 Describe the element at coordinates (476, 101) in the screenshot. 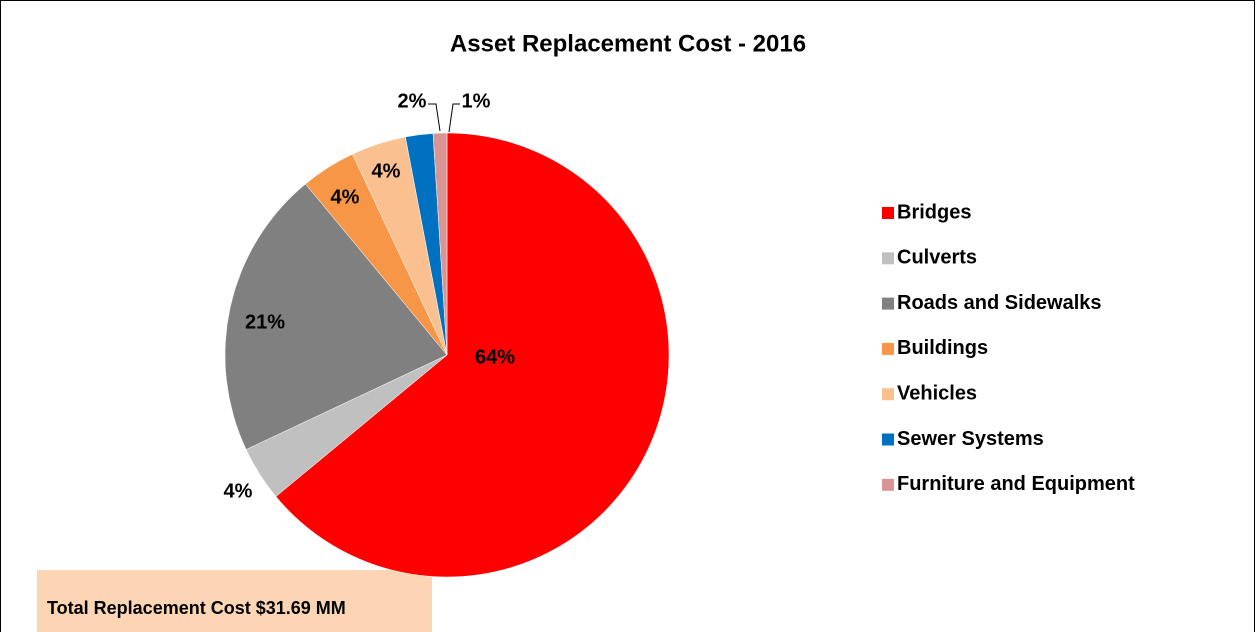

I see `data-label: 1%` at that location.